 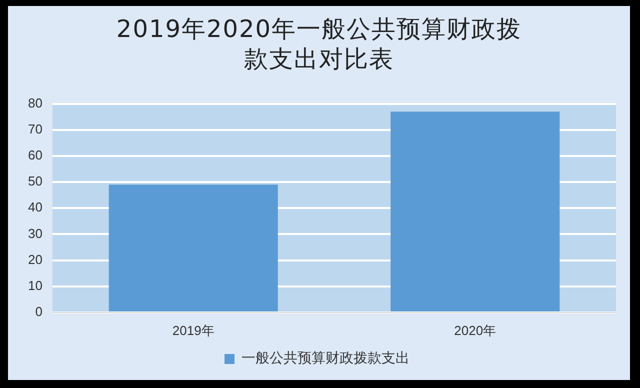 I want to click on y-tick-label: 40, so click(x=35, y=207).